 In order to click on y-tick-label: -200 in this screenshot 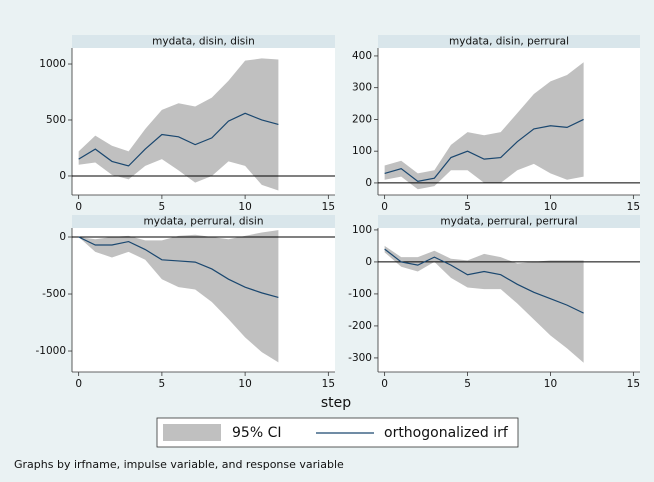, I will do `click(360, 326)`.